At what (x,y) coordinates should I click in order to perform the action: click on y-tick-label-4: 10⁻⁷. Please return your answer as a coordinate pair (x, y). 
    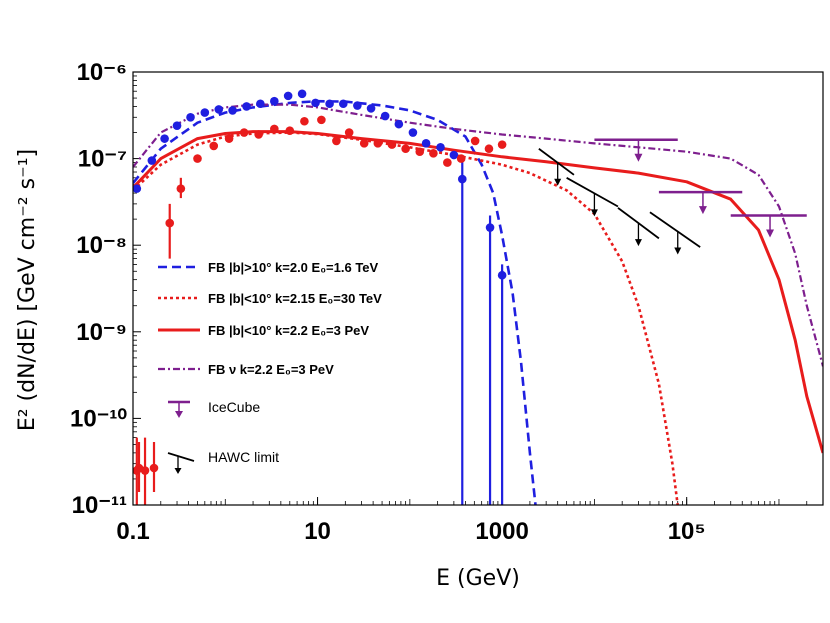
    Looking at the image, I should click on (102, 159).